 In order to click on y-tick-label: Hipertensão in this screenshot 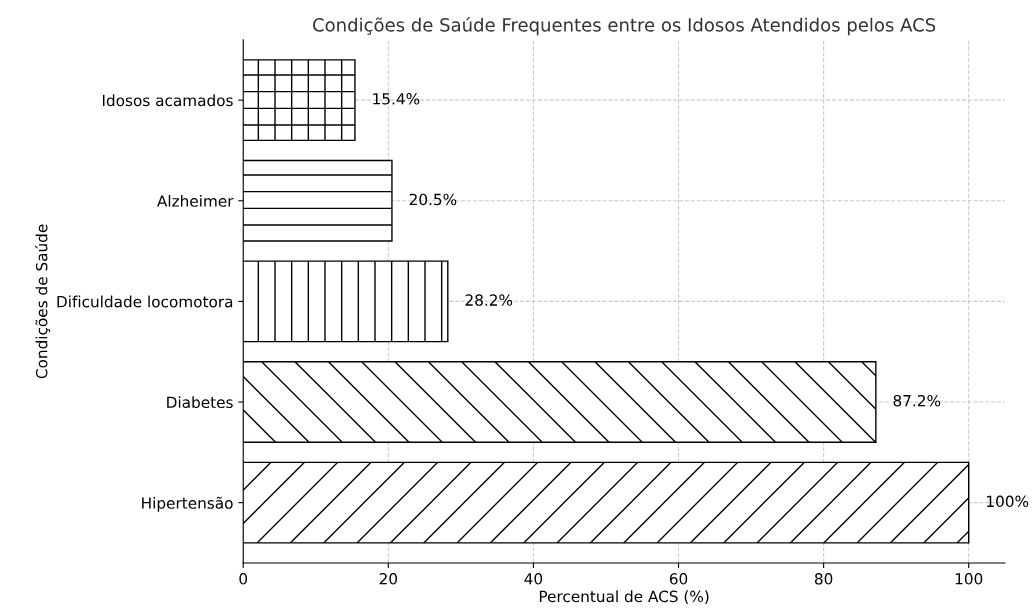, I will do `click(187, 504)`.